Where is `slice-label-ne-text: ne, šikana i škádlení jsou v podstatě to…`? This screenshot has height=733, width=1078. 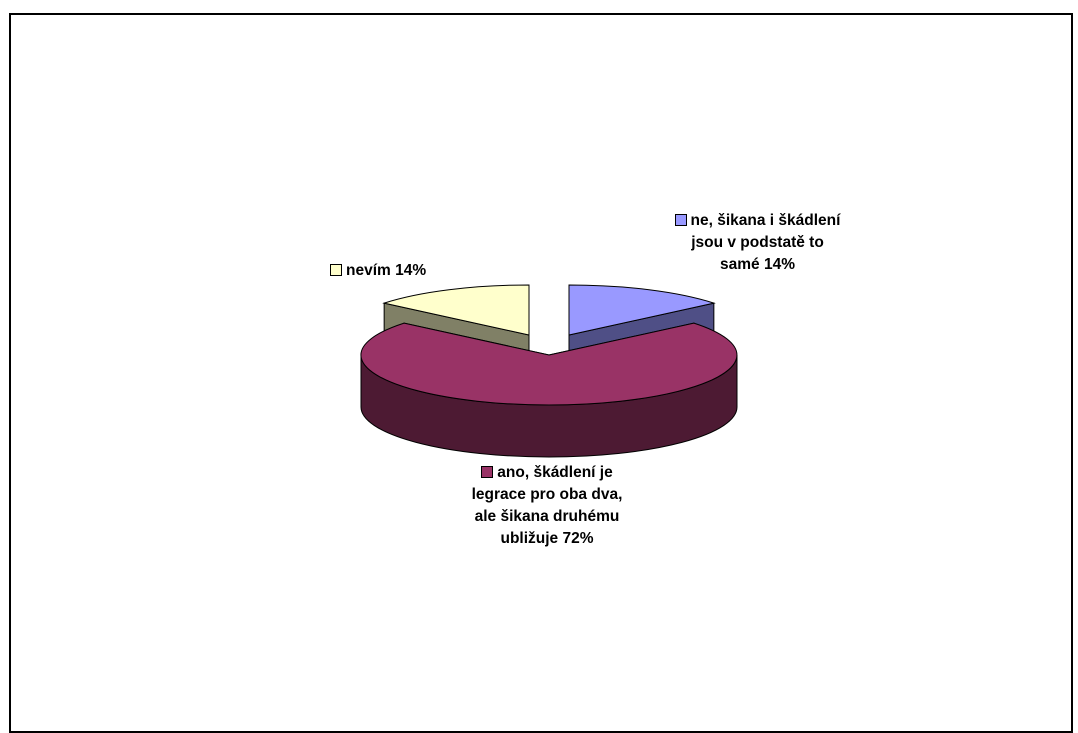
slice-label-ne-text: ne, šikana i škádlení jsou v podstatě to… is located at coordinates (765, 242).